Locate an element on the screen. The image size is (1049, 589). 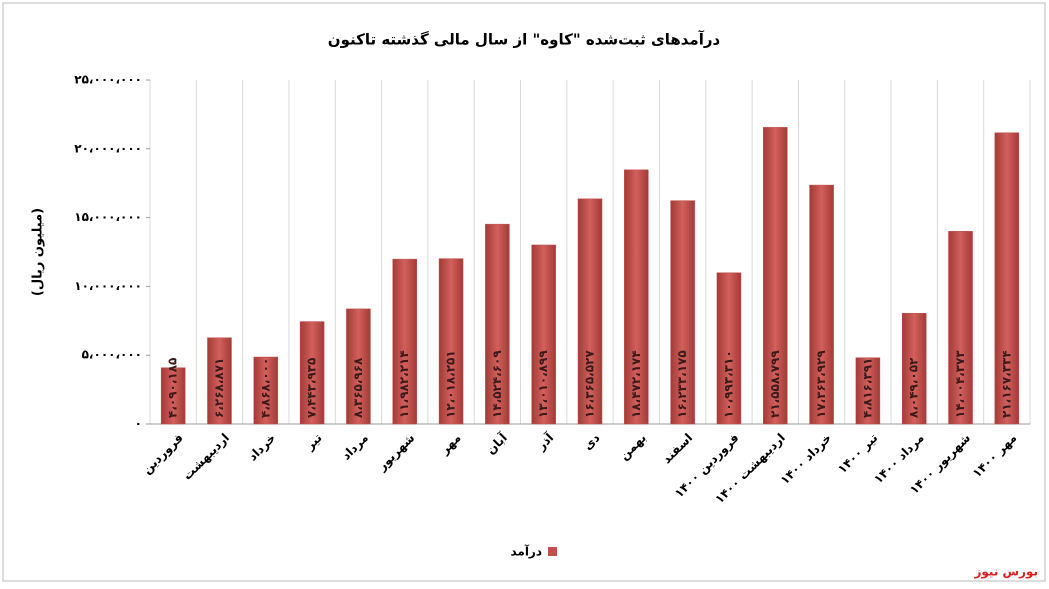
legend-swatch is located at coordinates (552, 551).